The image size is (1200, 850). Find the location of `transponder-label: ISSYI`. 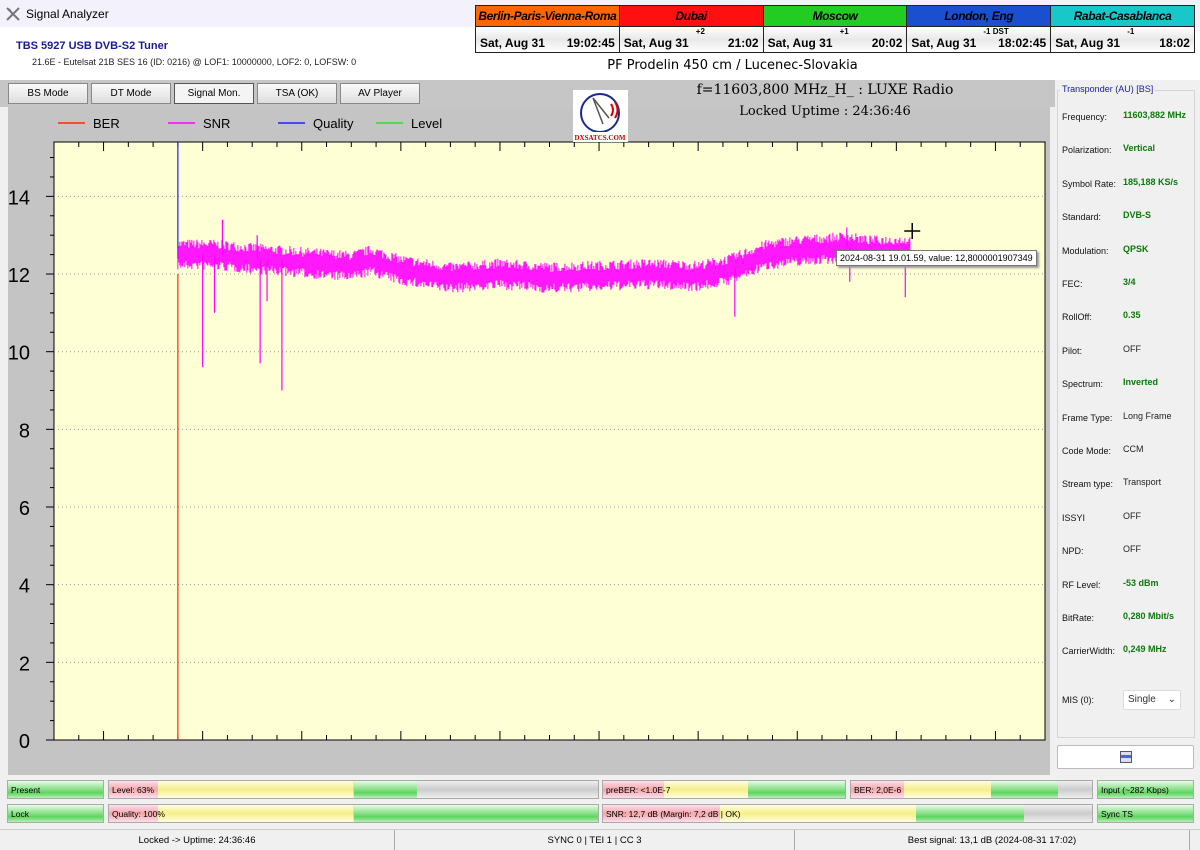

transponder-label: ISSYI is located at coordinates (1074, 517).